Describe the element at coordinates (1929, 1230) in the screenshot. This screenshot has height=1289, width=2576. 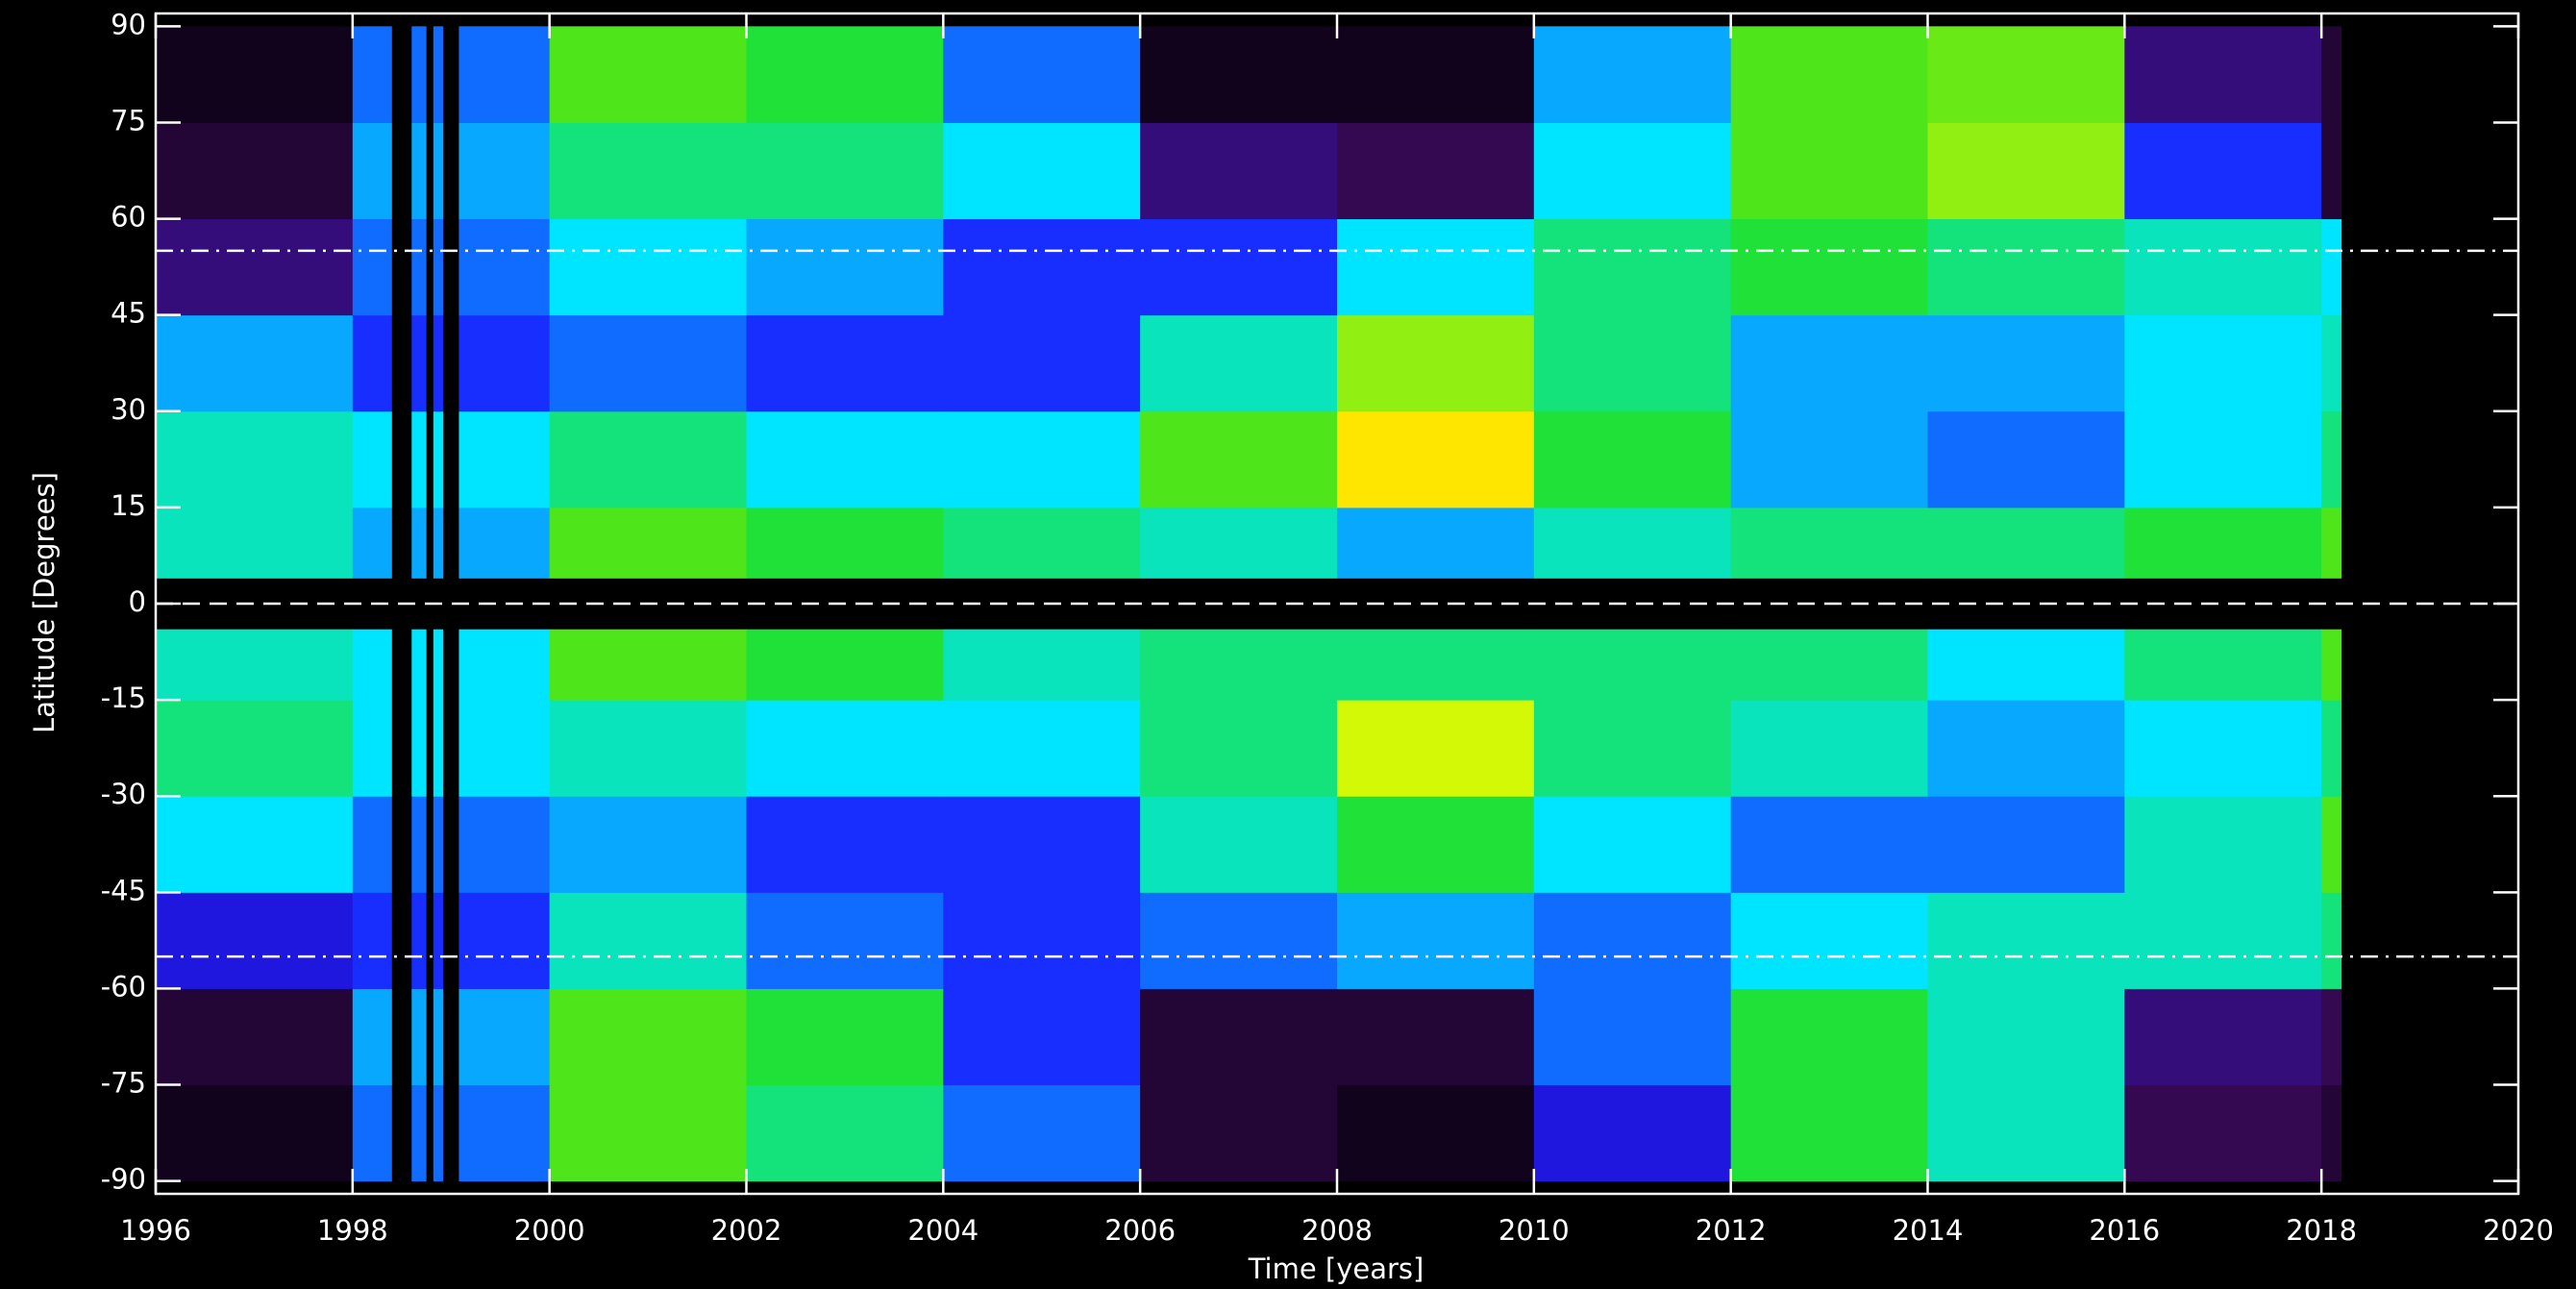
I see `x-tick-label: 2014` at that location.